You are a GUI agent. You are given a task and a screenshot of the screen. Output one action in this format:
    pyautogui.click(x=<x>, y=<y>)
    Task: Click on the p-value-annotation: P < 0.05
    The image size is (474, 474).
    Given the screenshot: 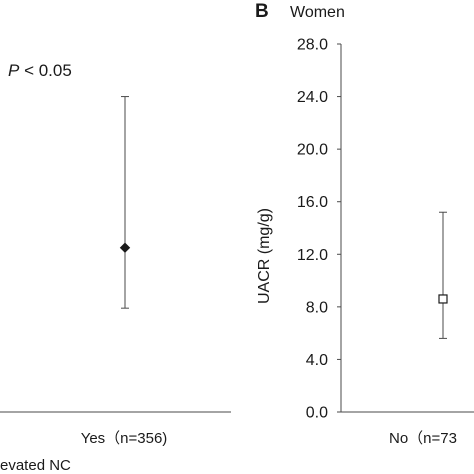 What is the action you would take?
    pyautogui.click(x=40, y=70)
    